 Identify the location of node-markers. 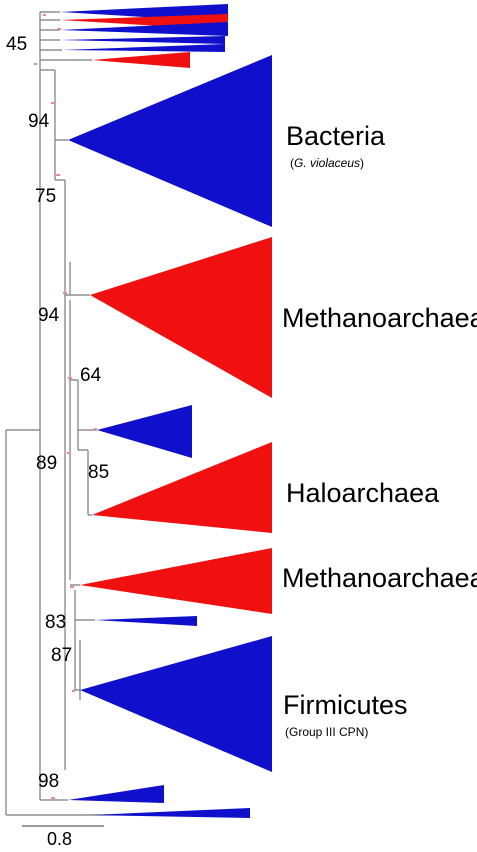
(65, 406).